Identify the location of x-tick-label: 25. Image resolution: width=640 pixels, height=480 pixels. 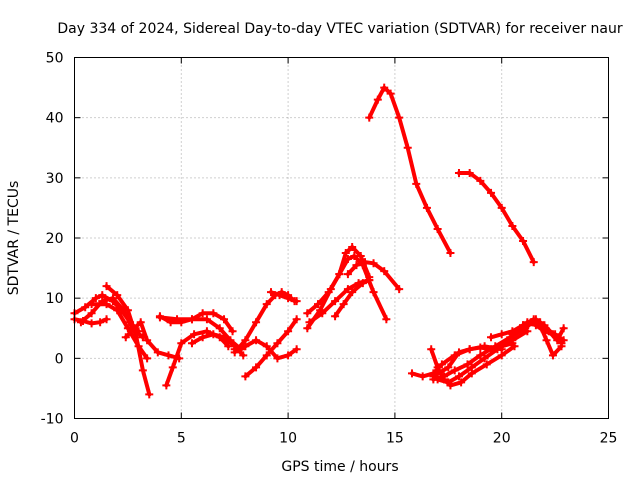
(609, 439).